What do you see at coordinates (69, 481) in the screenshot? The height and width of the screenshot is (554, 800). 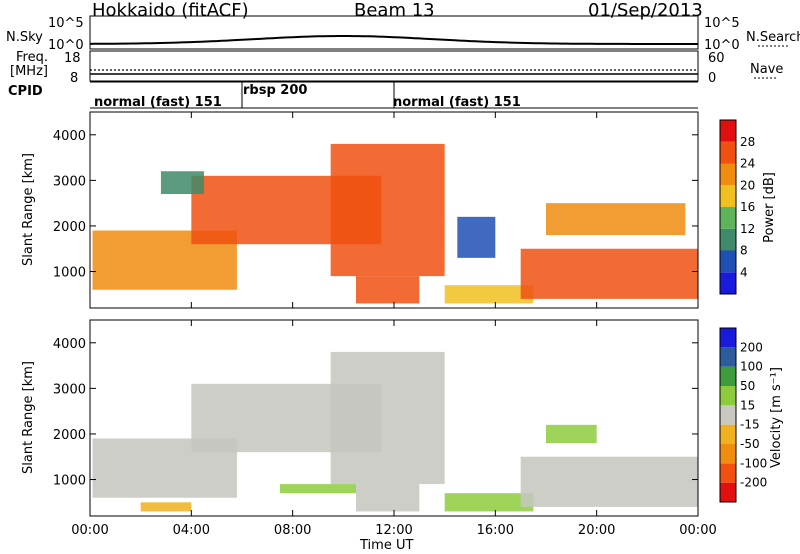 I see `velocity-ytick-label-1000: 1000` at bounding box center [69, 481].